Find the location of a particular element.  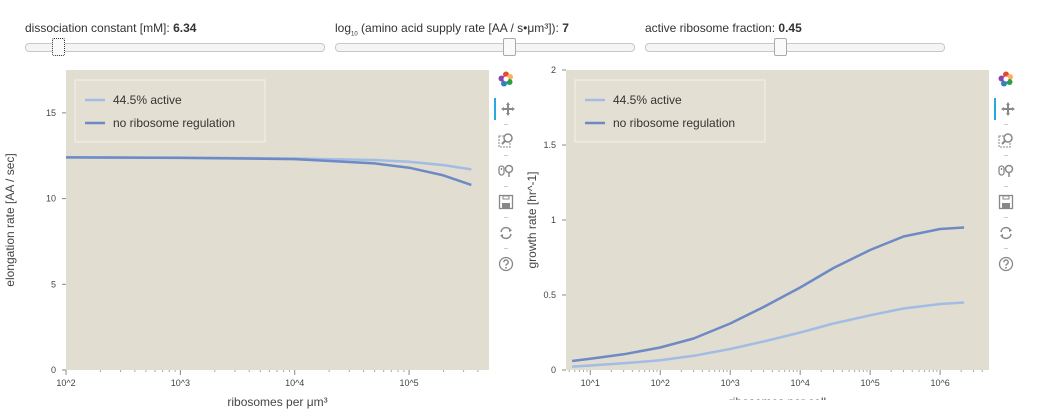

y-axis-label: elongation rate [AA / sec] is located at coordinates (10, 219).